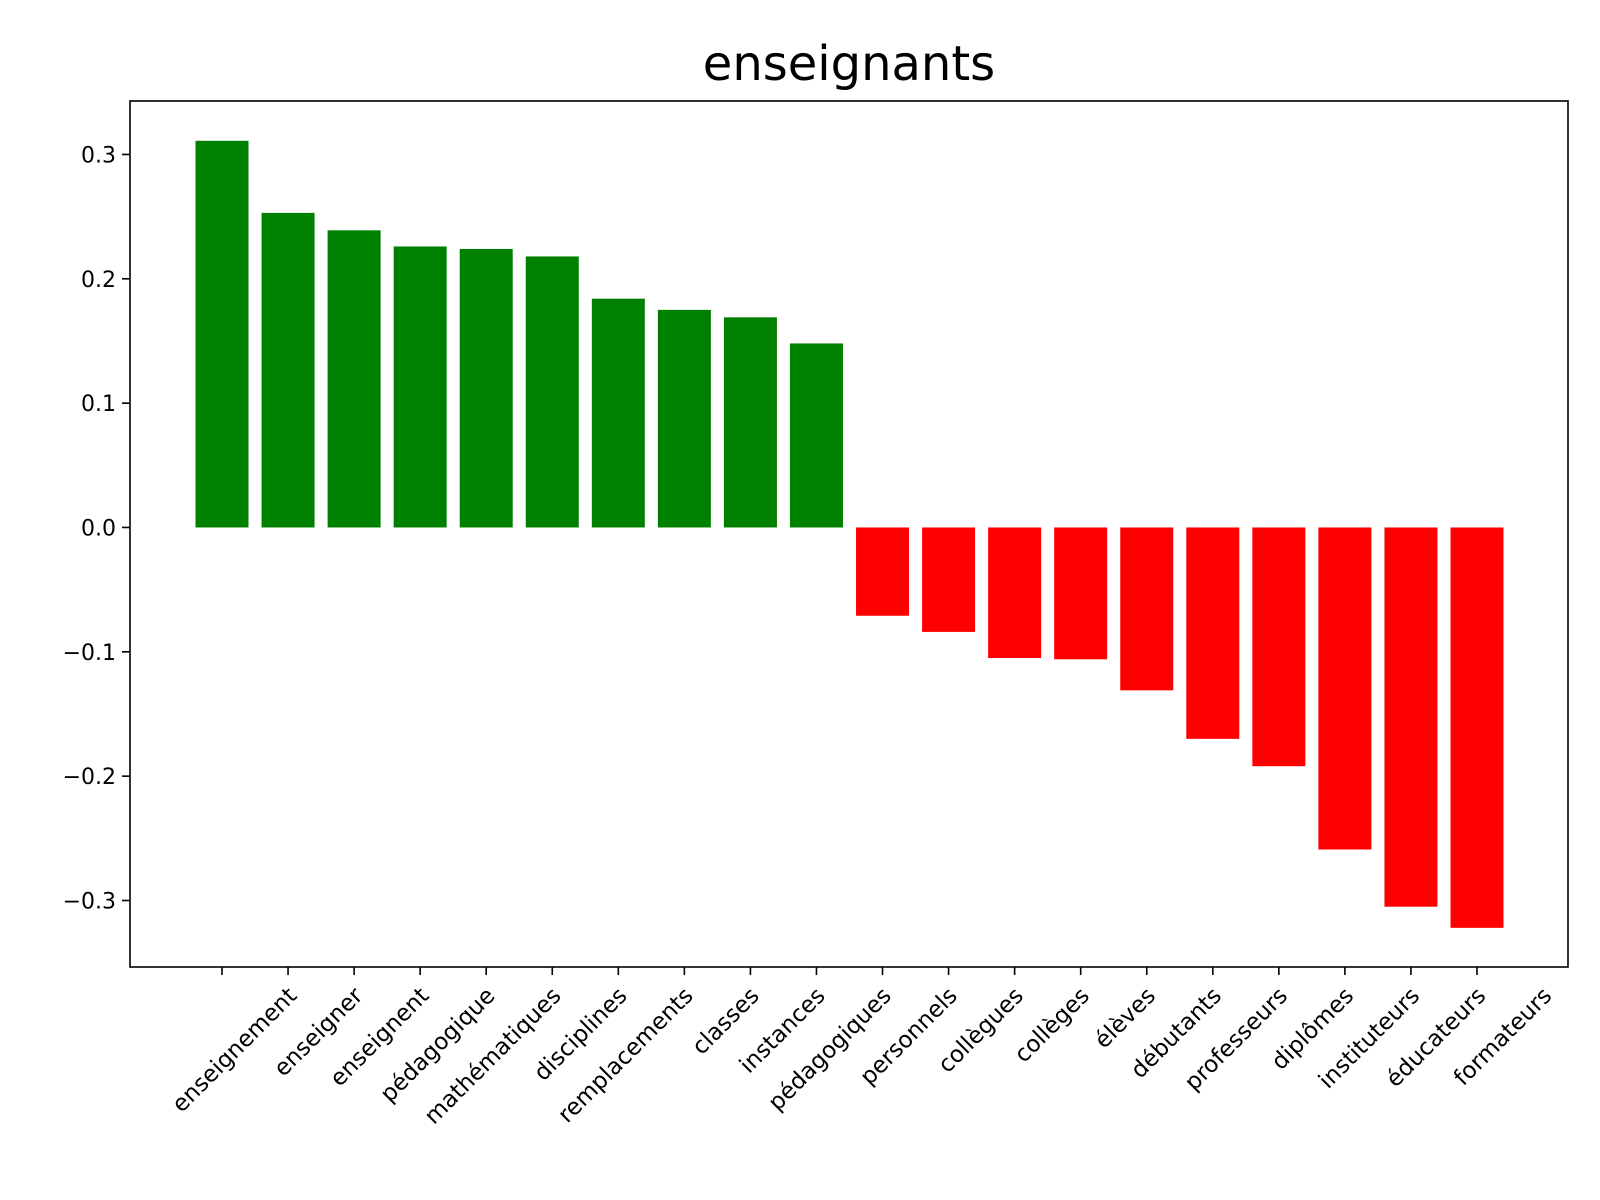  What do you see at coordinates (750, 422) in the screenshot?
I see `bar-instances` at bounding box center [750, 422].